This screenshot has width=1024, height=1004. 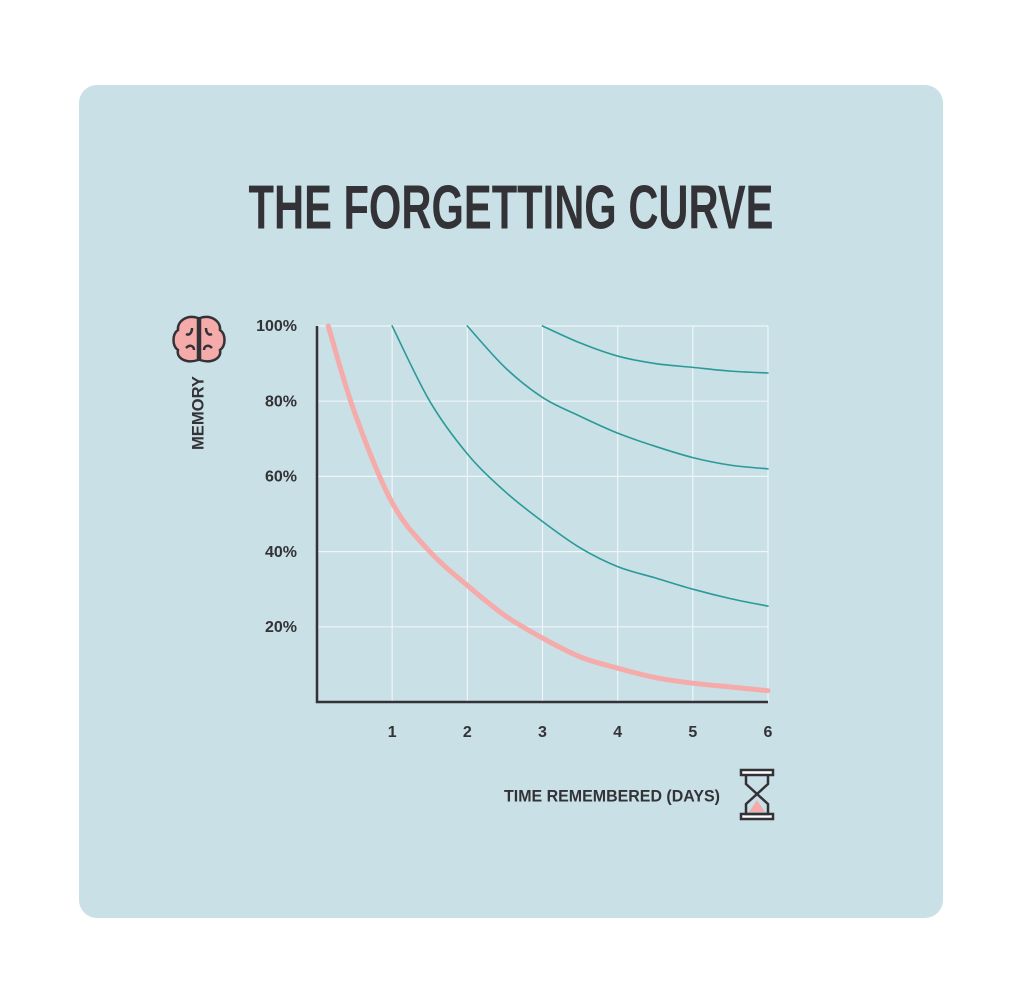 I want to click on x-tick-label: 5, so click(x=692, y=732).